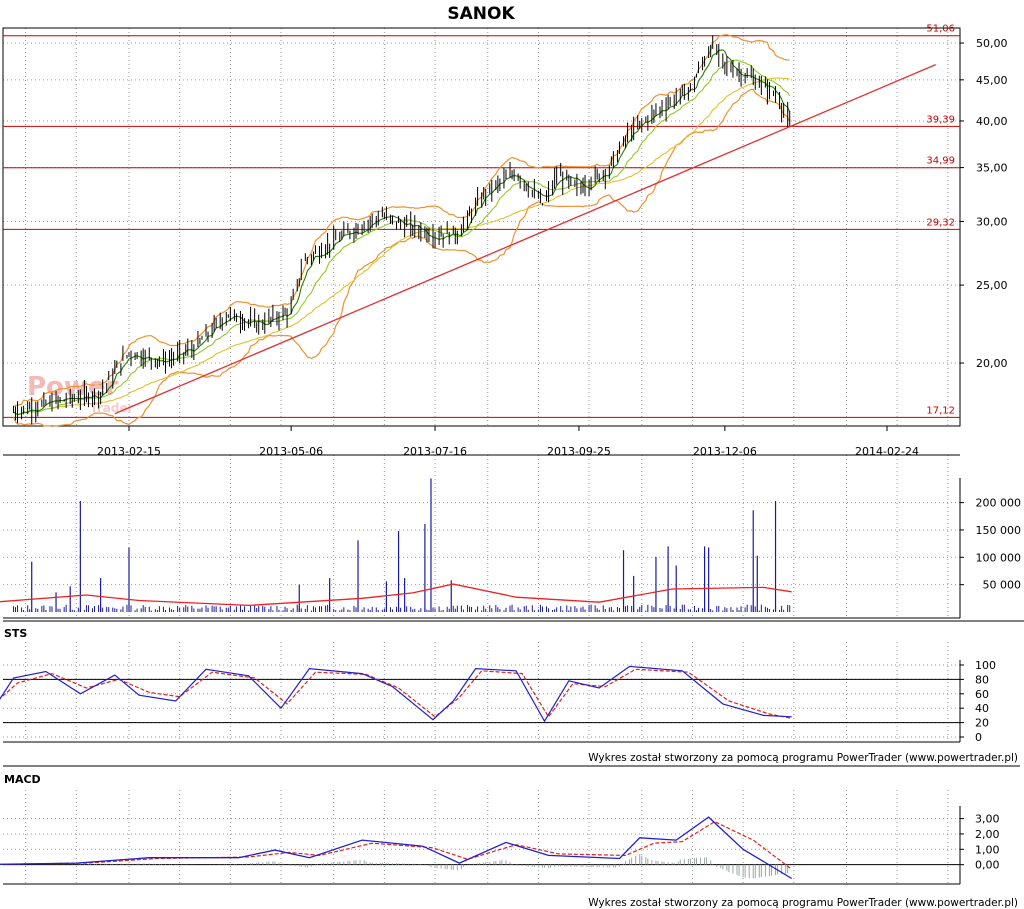  What do you see at coordinates (999, 503) in the screenshot?
I see `y-tick-label: 200 000` at bounding box center [999, 503].